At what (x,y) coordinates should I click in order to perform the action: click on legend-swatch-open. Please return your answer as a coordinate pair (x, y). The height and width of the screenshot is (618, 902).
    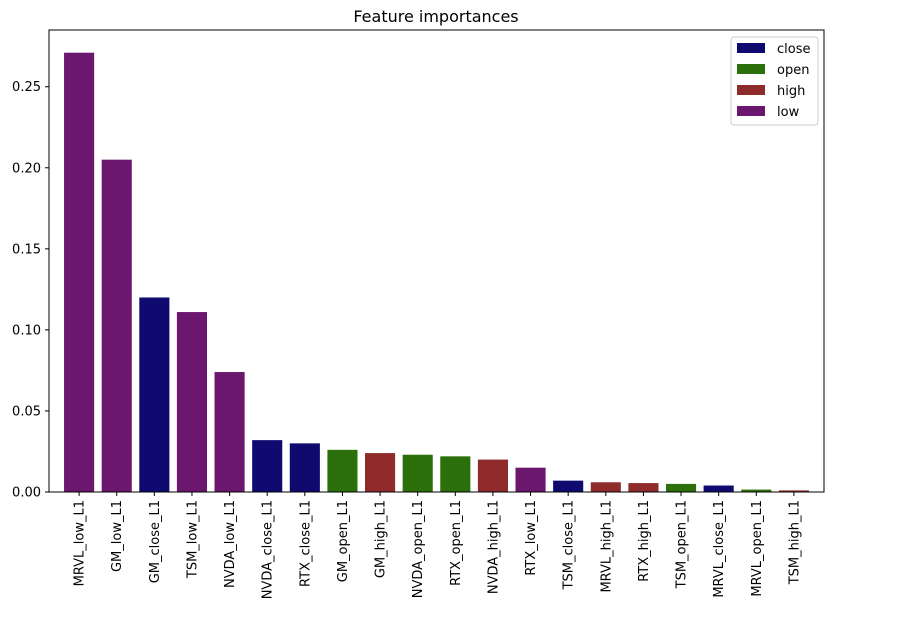
    Looking at the image, I should click on (751, 69).